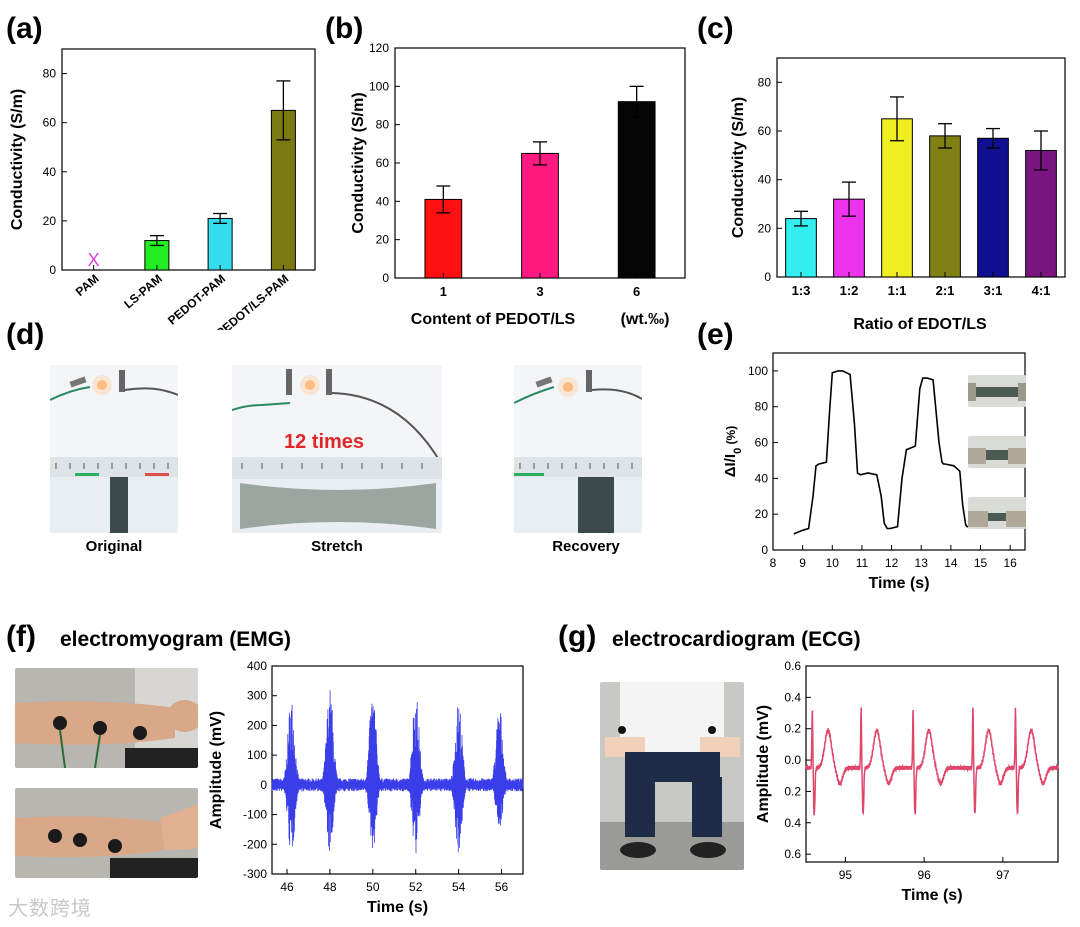  I want to click on x-tick-label: 14, so click(951, 563).